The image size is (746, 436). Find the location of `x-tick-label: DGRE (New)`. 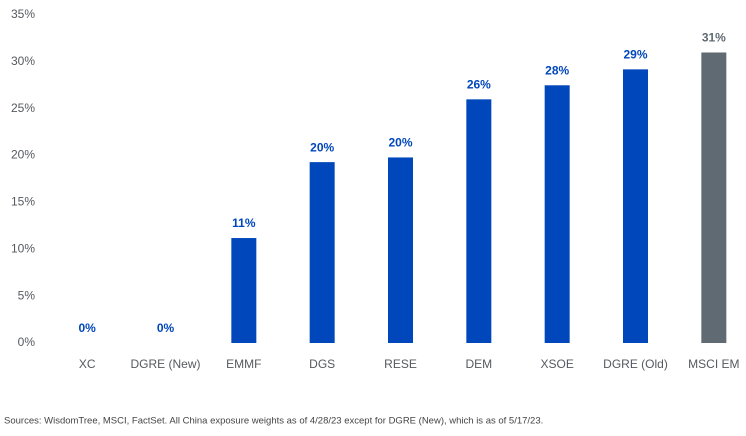

x-tick-label: DGRE (New) is located at coordinates (165, 364).